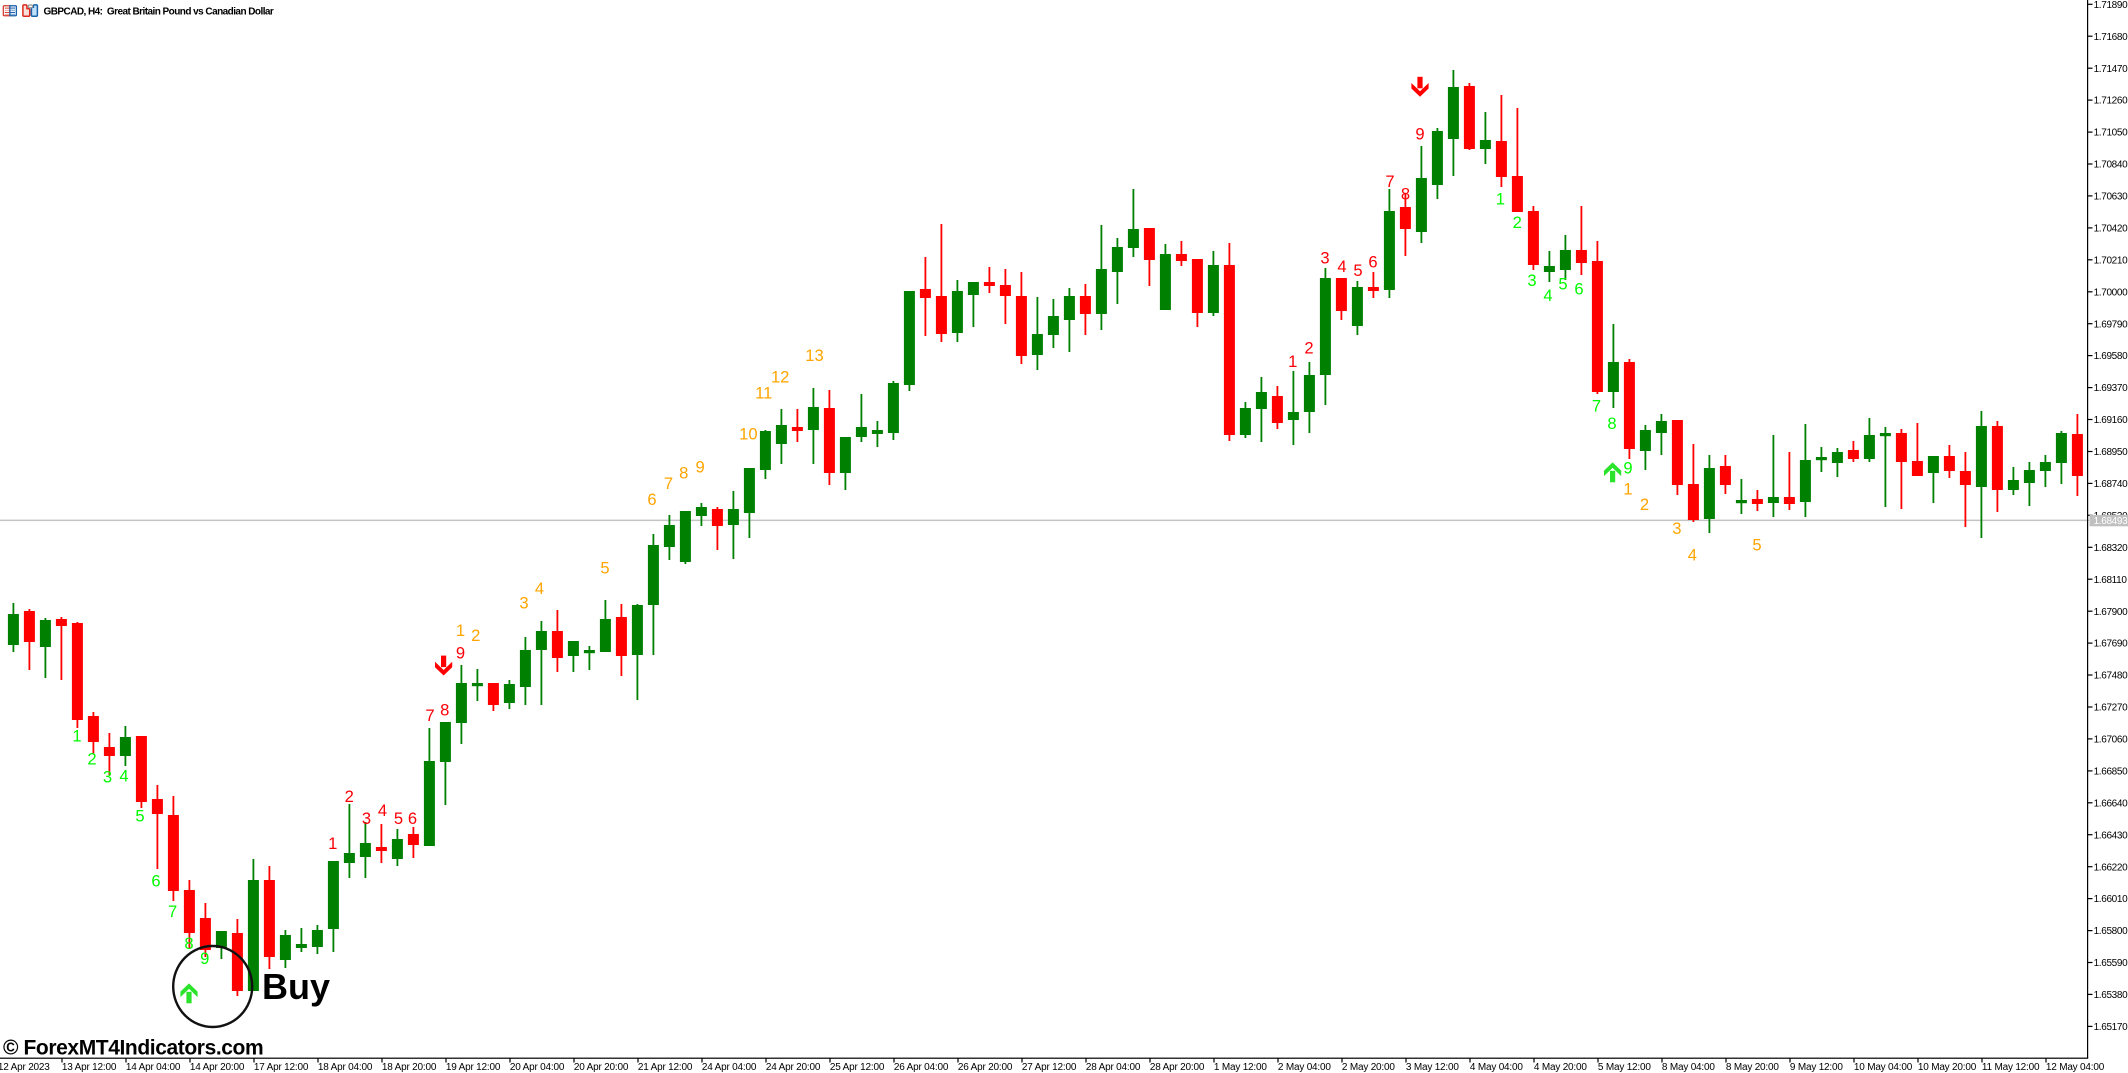 This screenshot has height=1073, width=2128. What do you see at coordinates (2111, 676) in the screenshot?
I see `svg-text: 1.67480` at bounding box center [2111, 676].